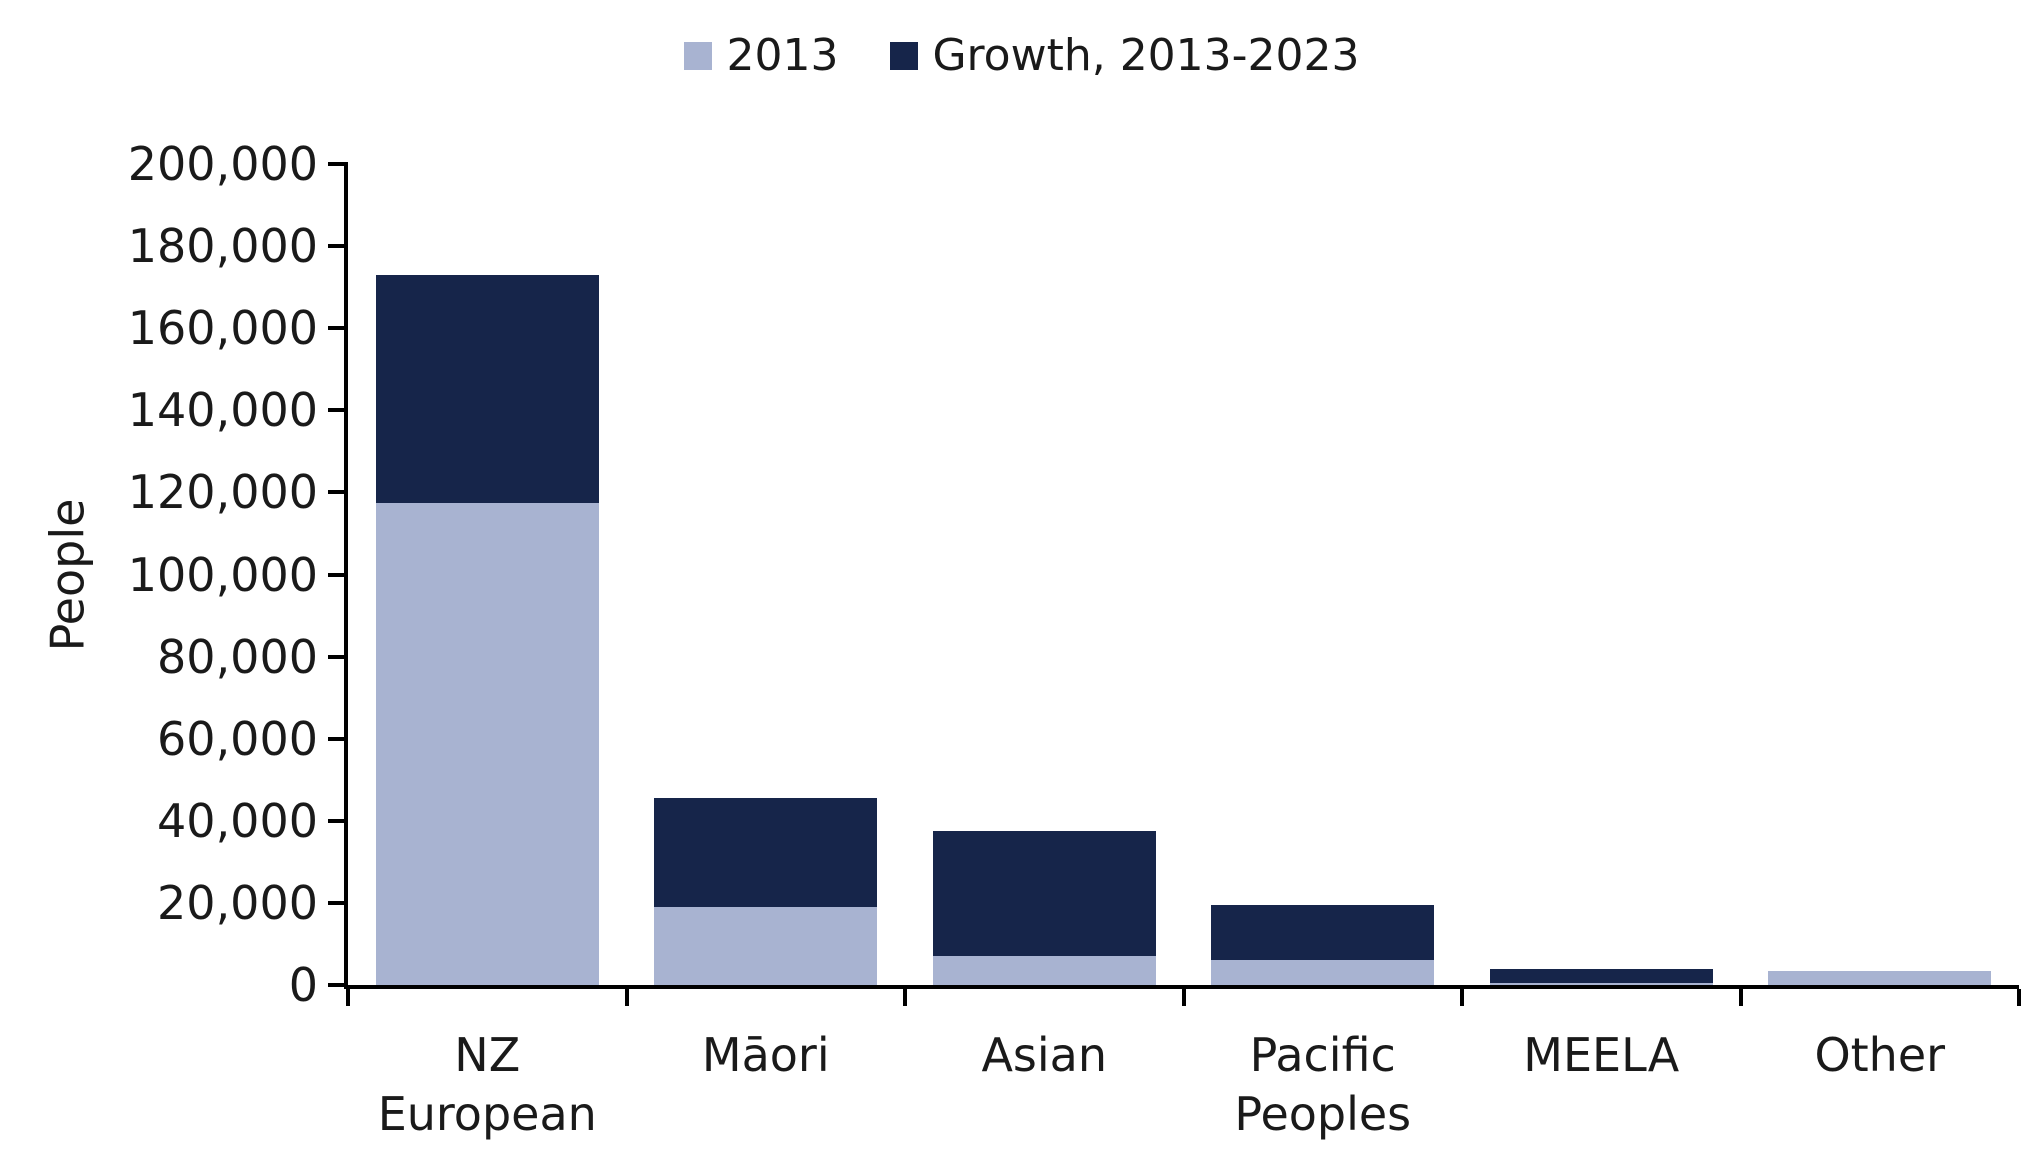 The height and width of the screenshot is (1167, 2044). I want to click on y-axis-title: People, so click(67, 574).